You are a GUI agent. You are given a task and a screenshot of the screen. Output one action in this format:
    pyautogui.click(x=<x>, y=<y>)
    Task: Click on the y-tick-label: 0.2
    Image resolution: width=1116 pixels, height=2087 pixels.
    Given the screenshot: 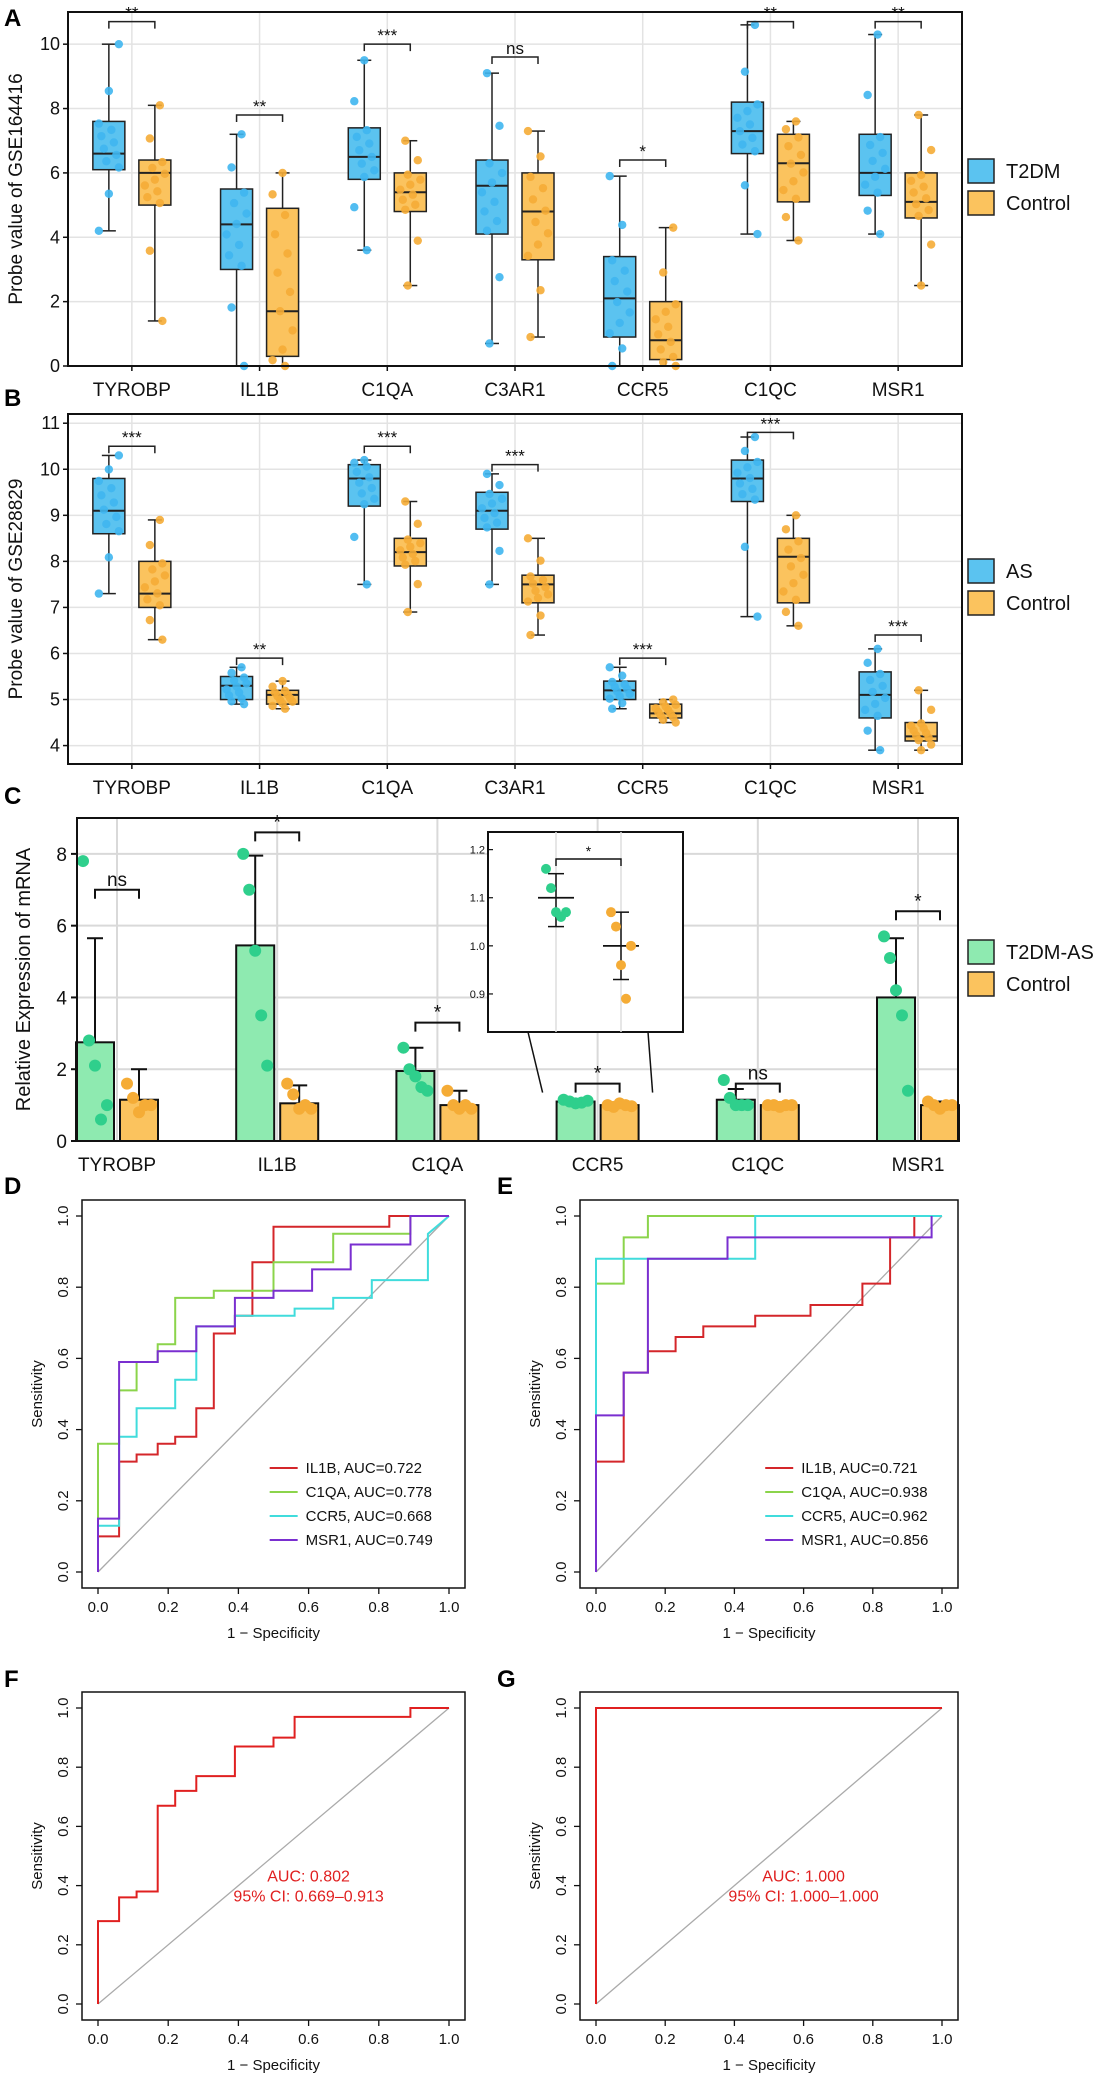 What is the action you would take?
    pyautogui.click(x=63, y=1500)
    